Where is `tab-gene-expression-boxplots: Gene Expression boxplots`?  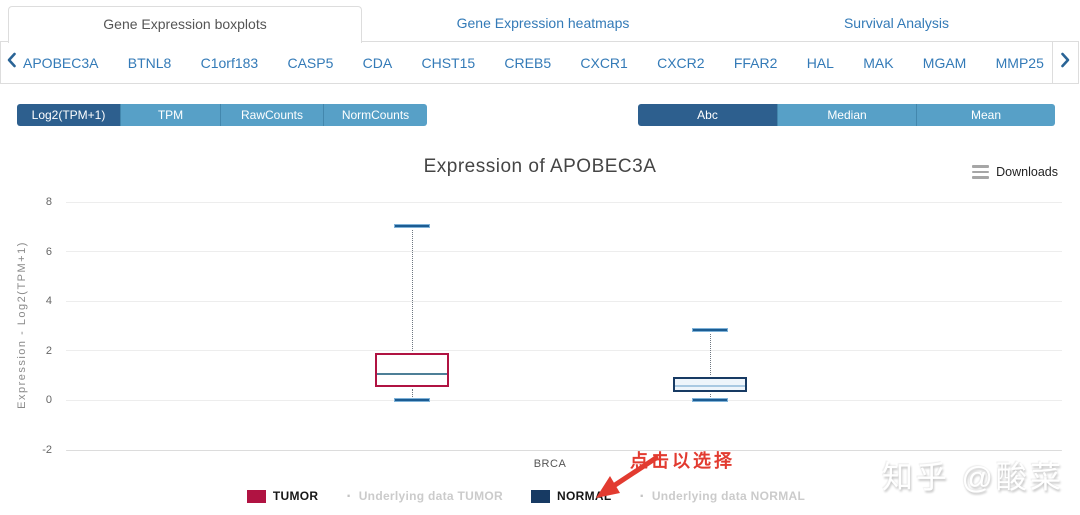 tab-gene-expression-boxplots: Gene Expression boxplots is located at coordinates (185, 24).